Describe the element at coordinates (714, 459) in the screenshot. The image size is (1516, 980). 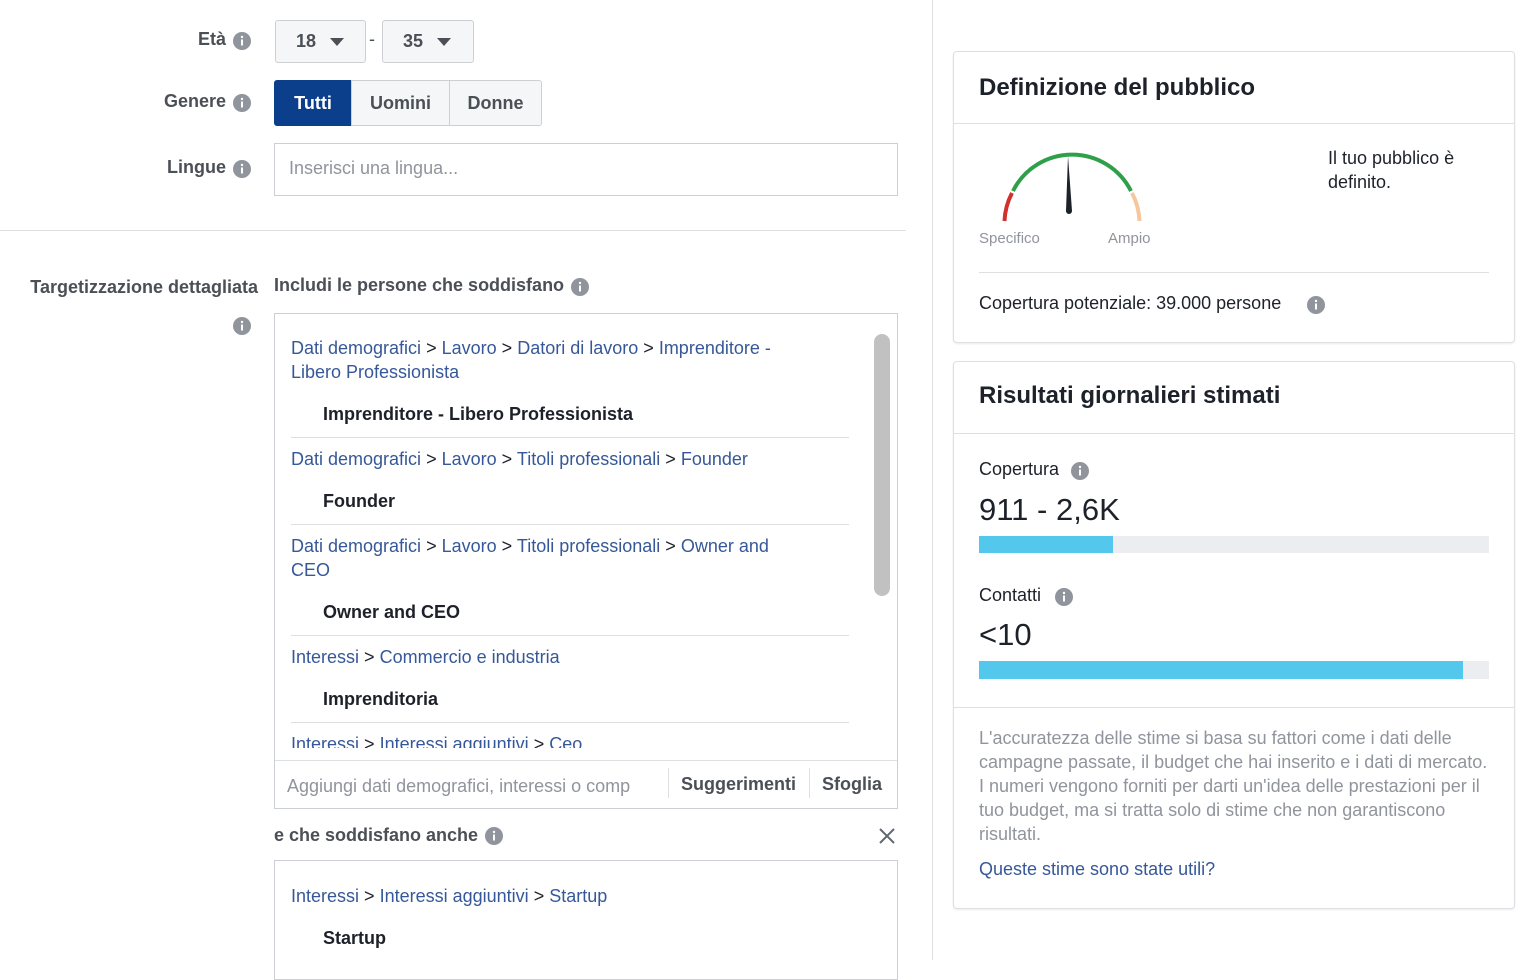
I see `breadcrumb-link: Founder` at that location.